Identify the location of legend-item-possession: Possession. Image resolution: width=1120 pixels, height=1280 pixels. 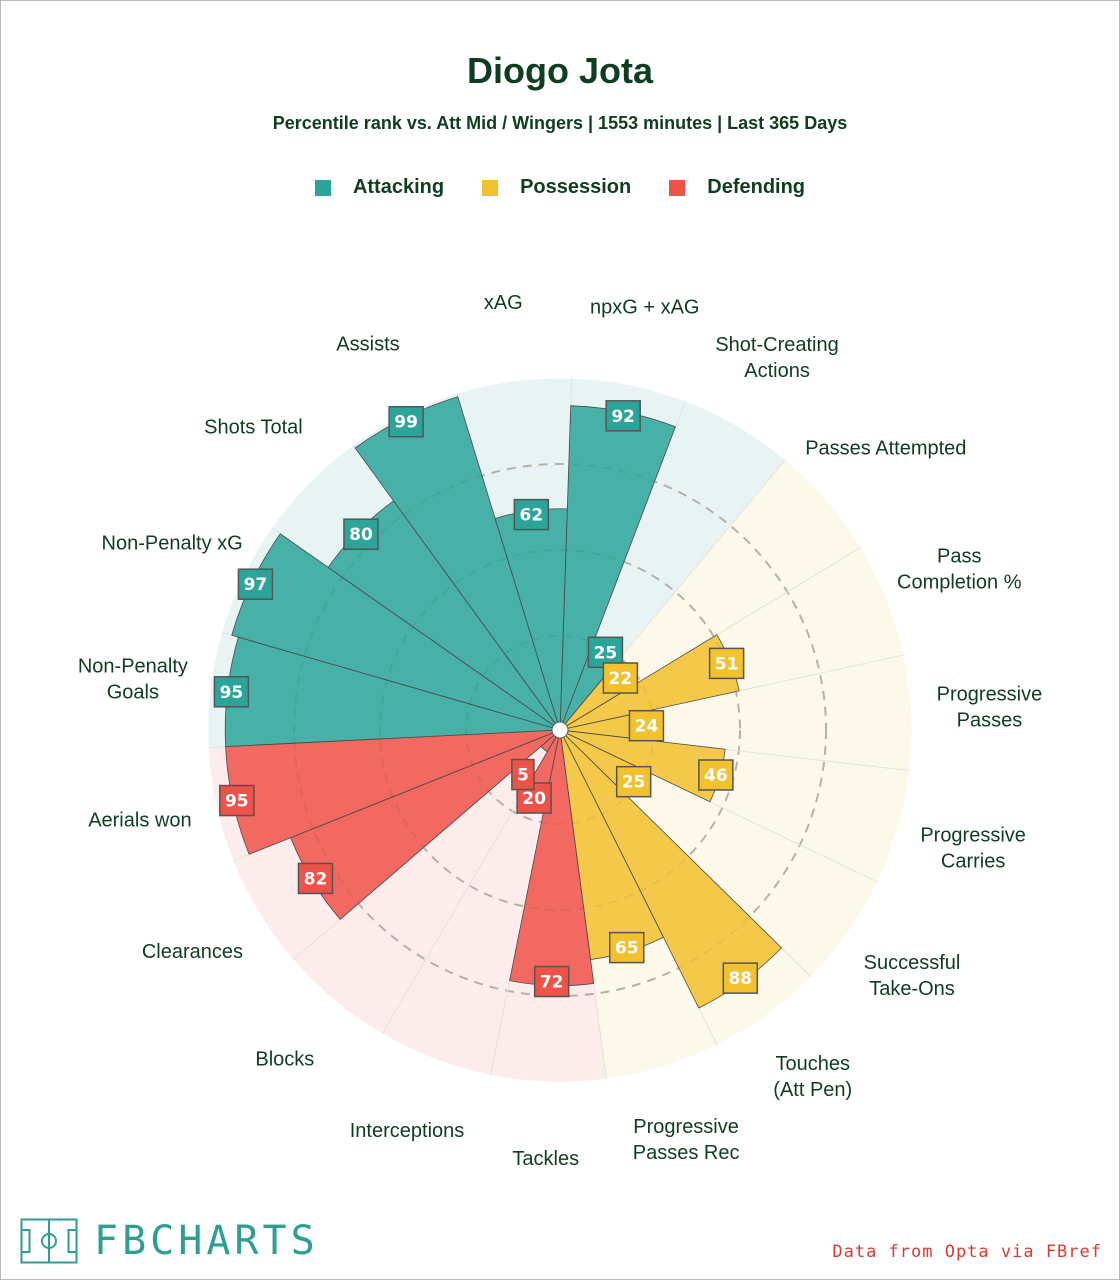
(556, 187).